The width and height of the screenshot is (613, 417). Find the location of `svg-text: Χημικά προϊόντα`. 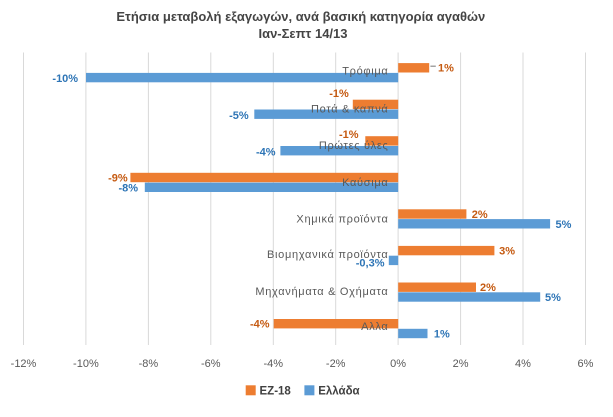

svg-text: Χημικά προϊόντα is located at coordinates (342, 220).